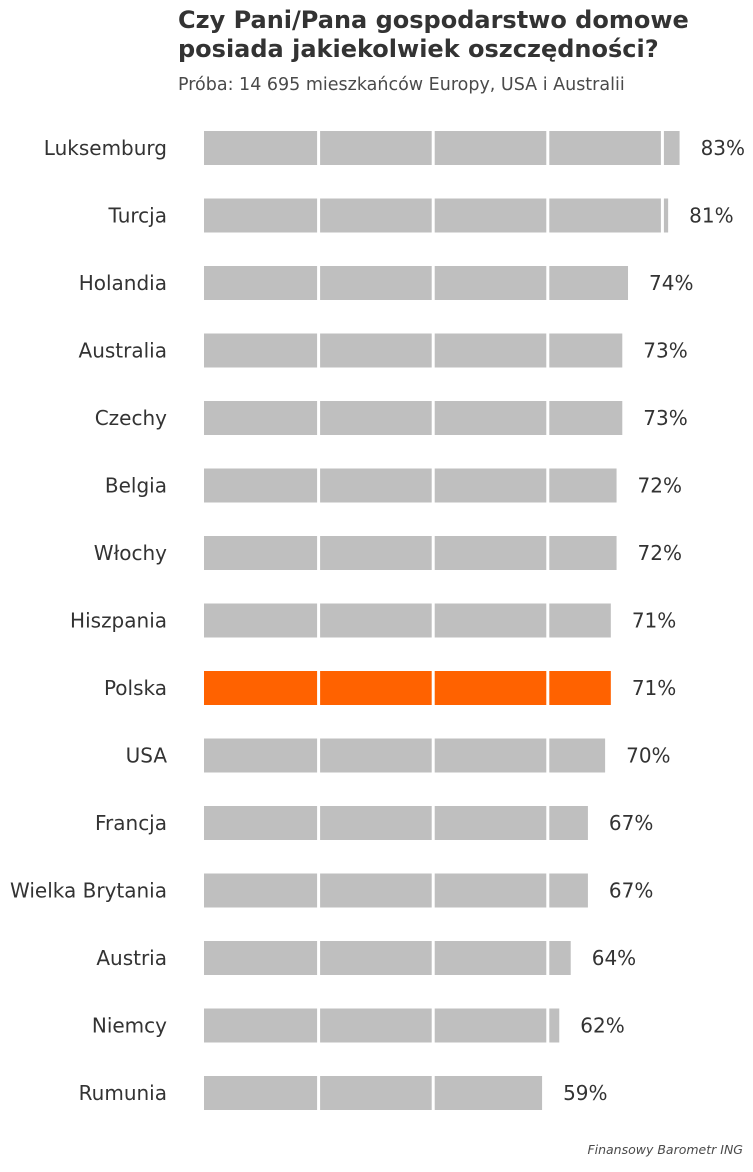 This screenshot has width=753, height=1172. Describe the element at coordinates (648, 756) in the screenshot. I see `value-label: 70%` at that location.